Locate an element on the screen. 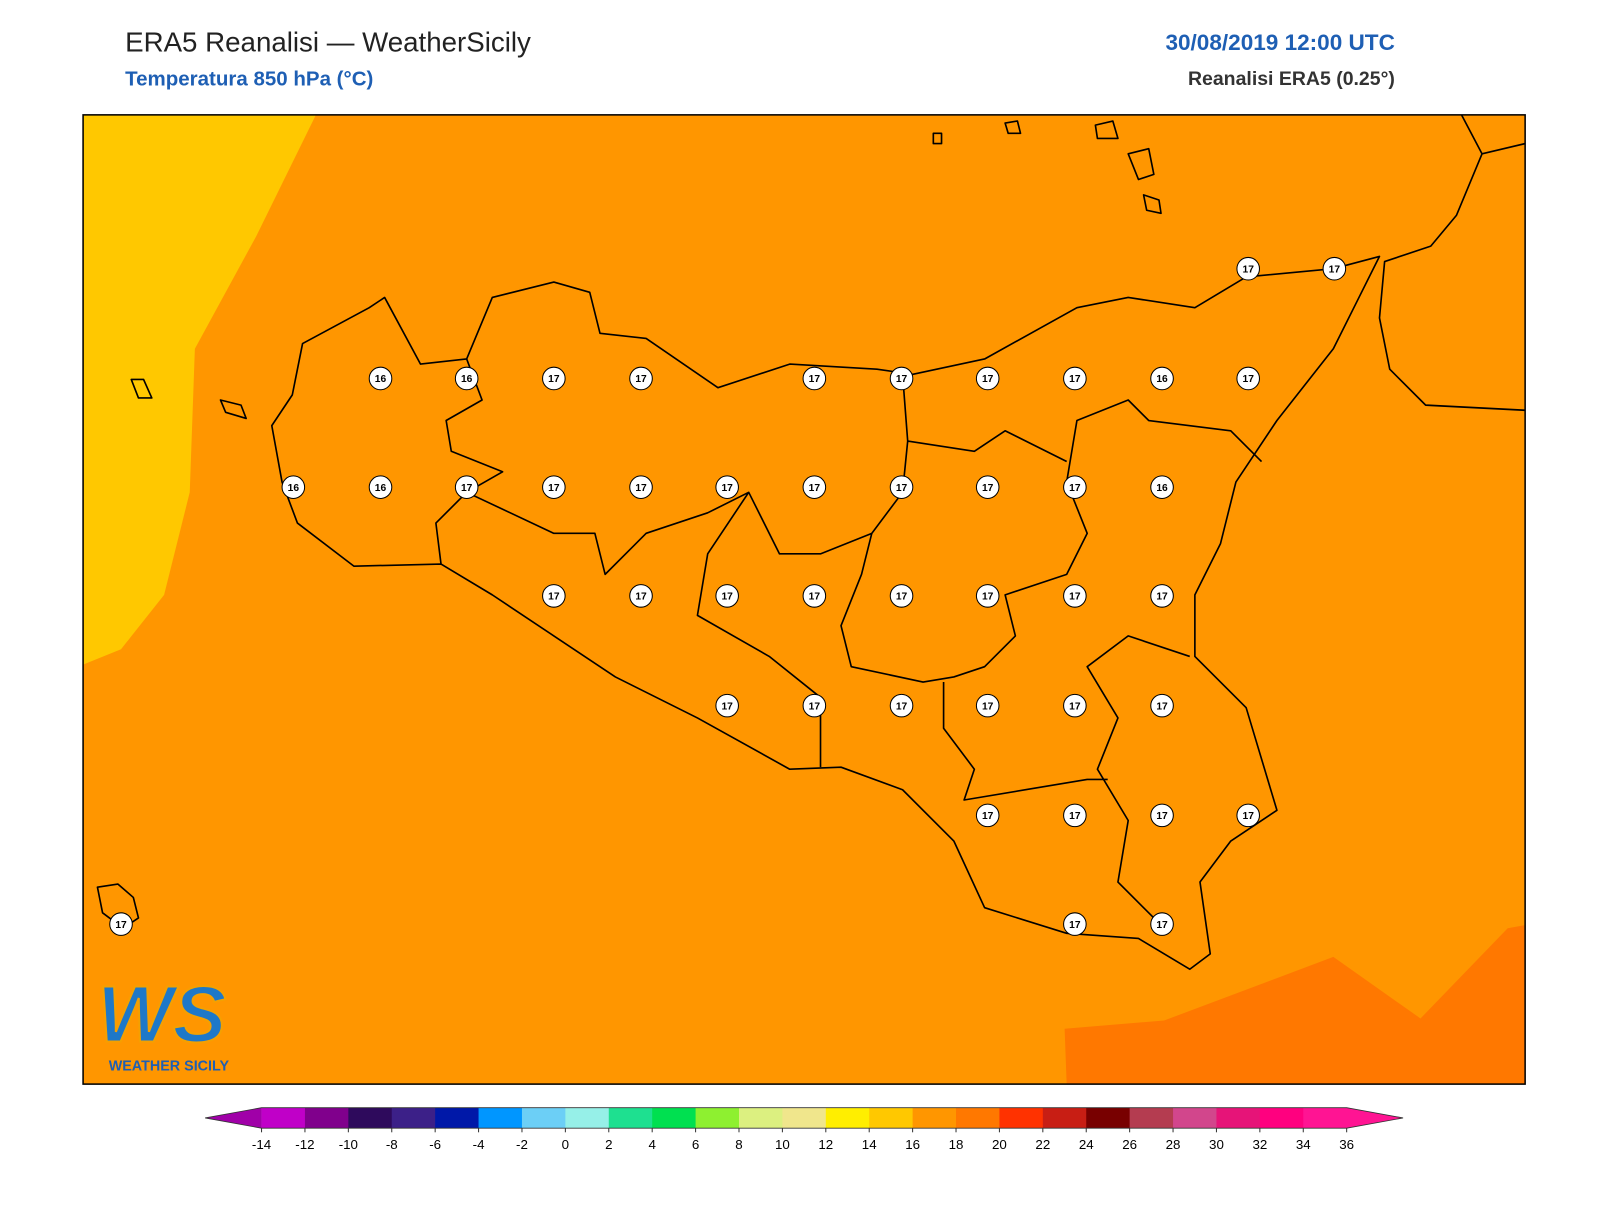  colorbar-tick-label: 28 is located at coordinates (1173, 1144).